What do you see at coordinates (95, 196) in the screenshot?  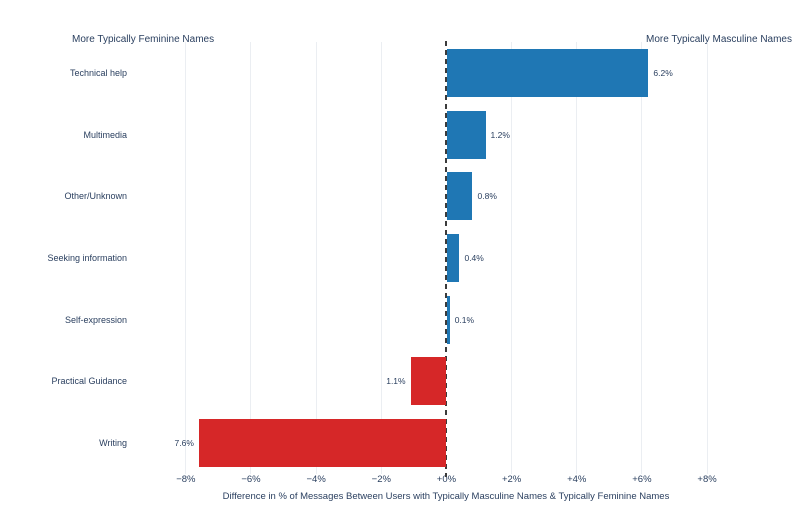 I see `category-label: Other/Unknown` at bounding box center [95, 196].